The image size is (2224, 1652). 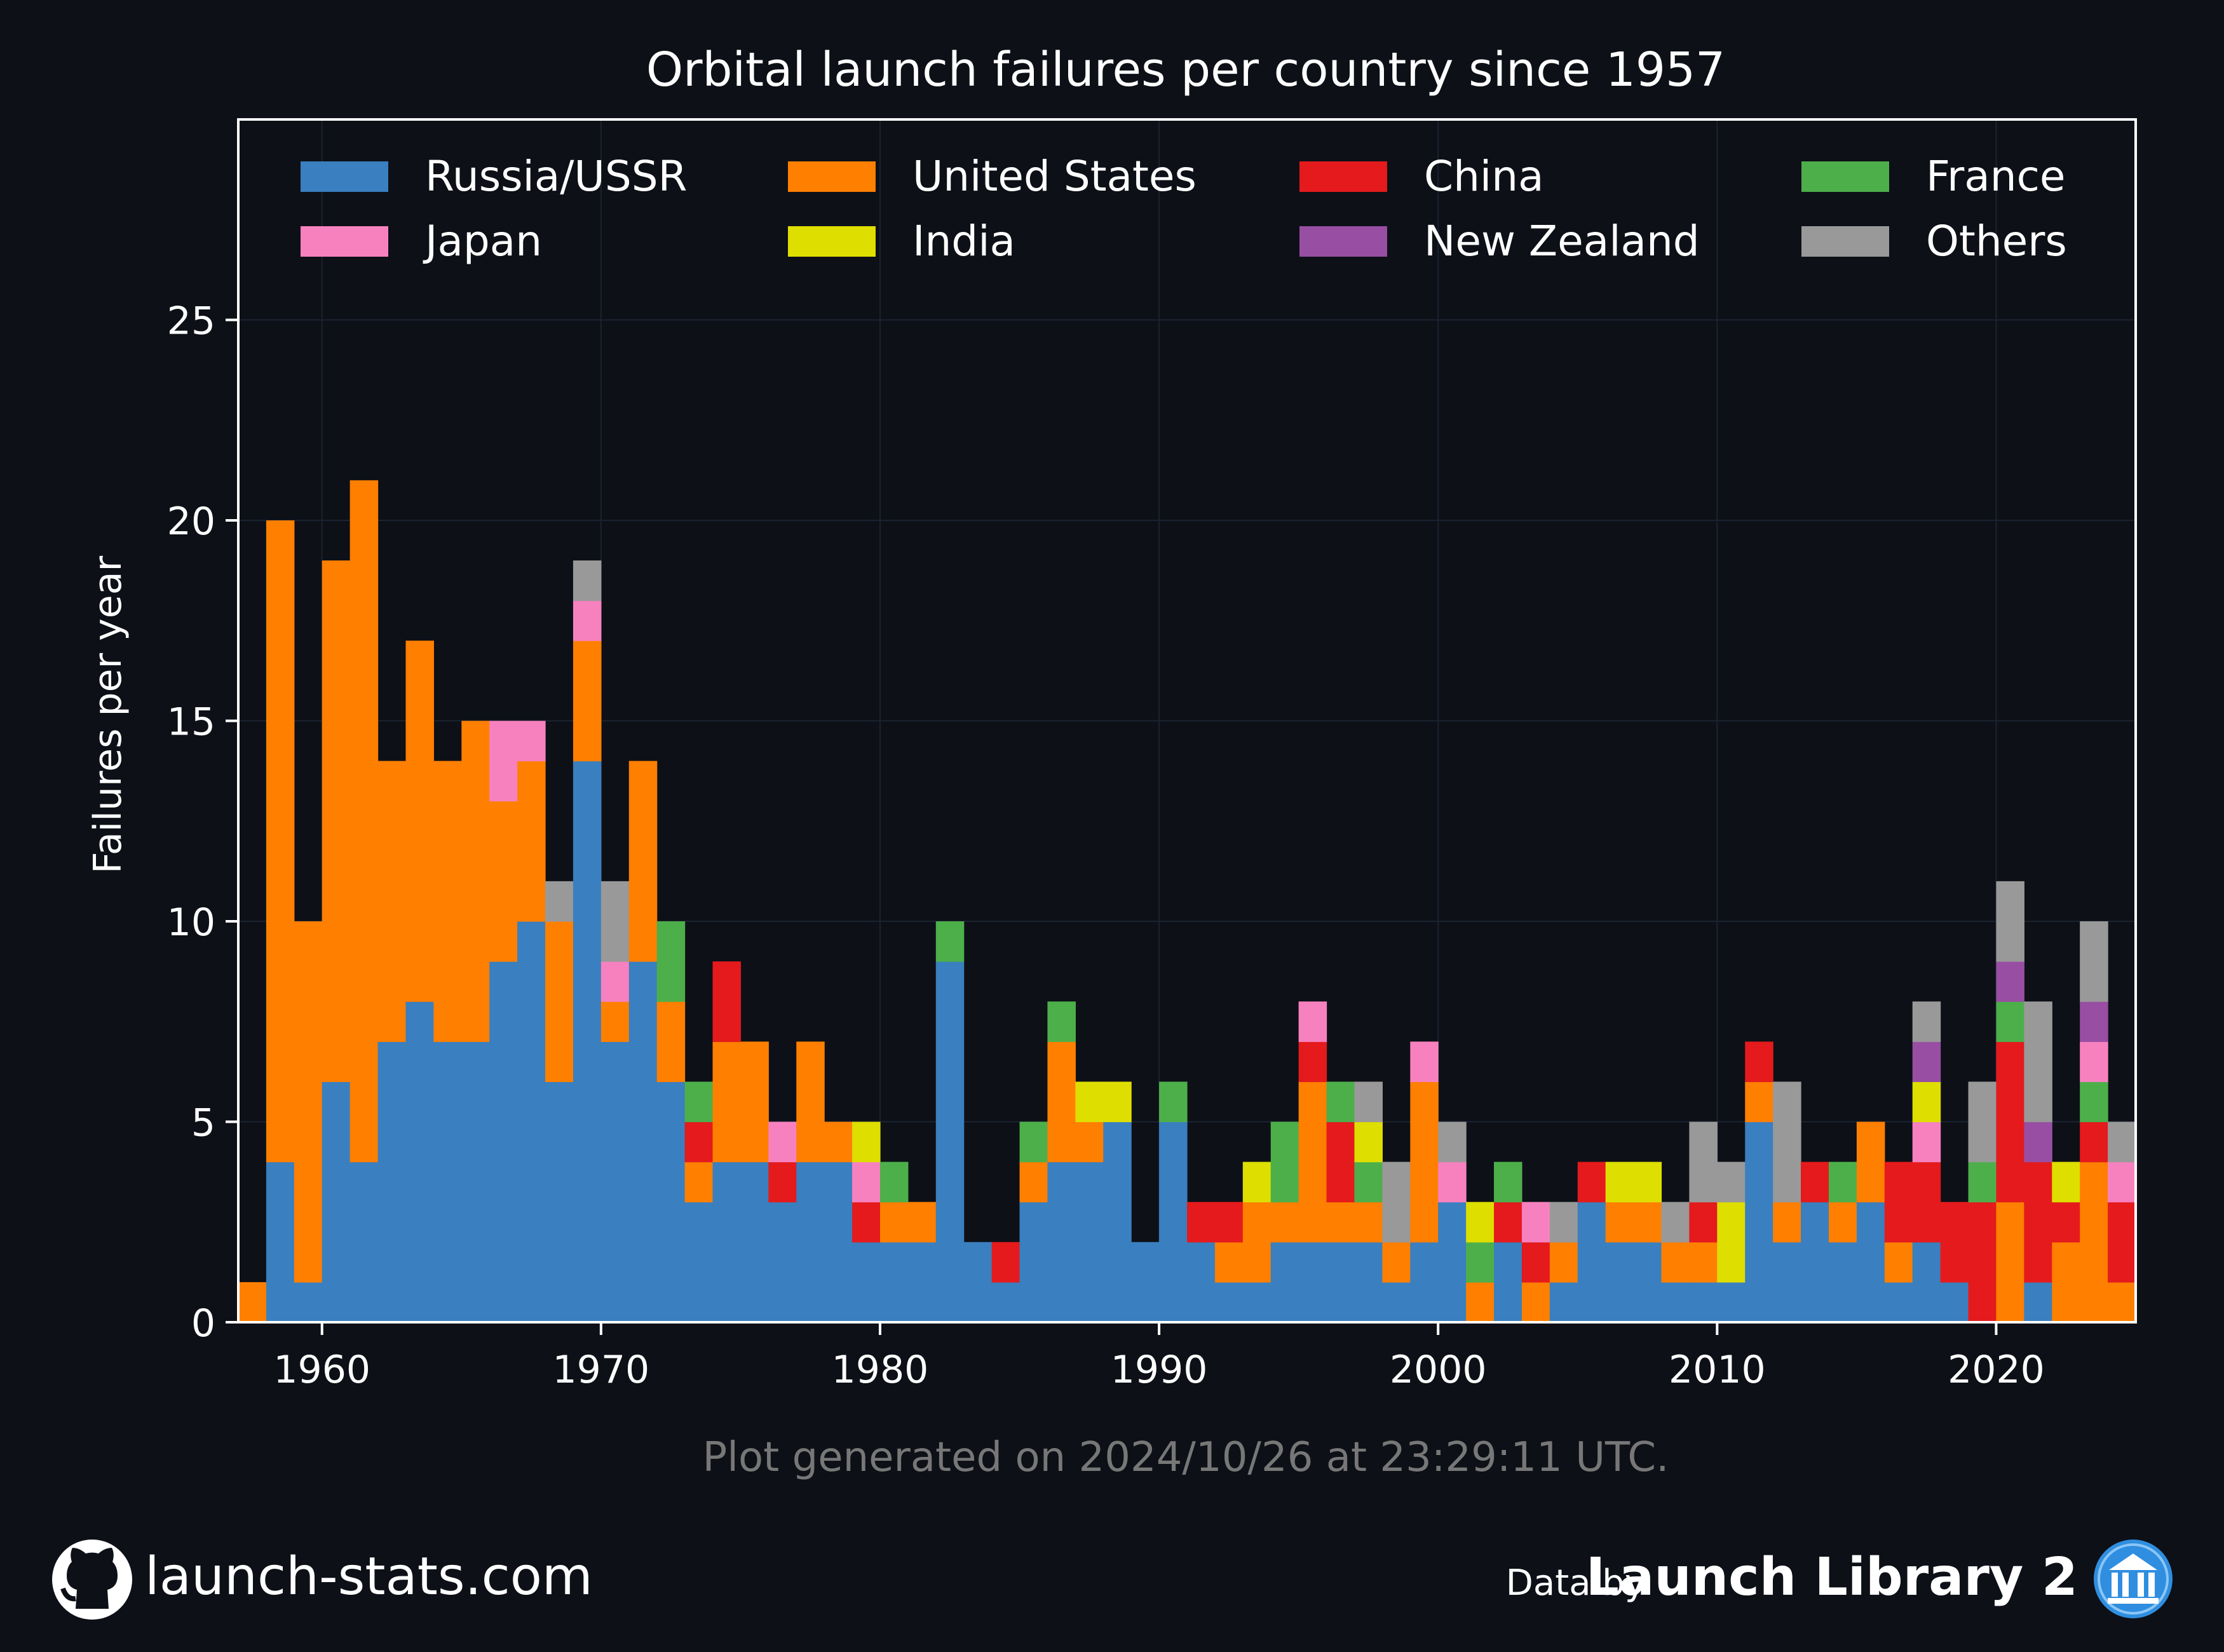 What do you see at coordinates (601, 1370) in the screenshot?
I see `x-tick-label: 1970` at bounding box center [601, 1370].